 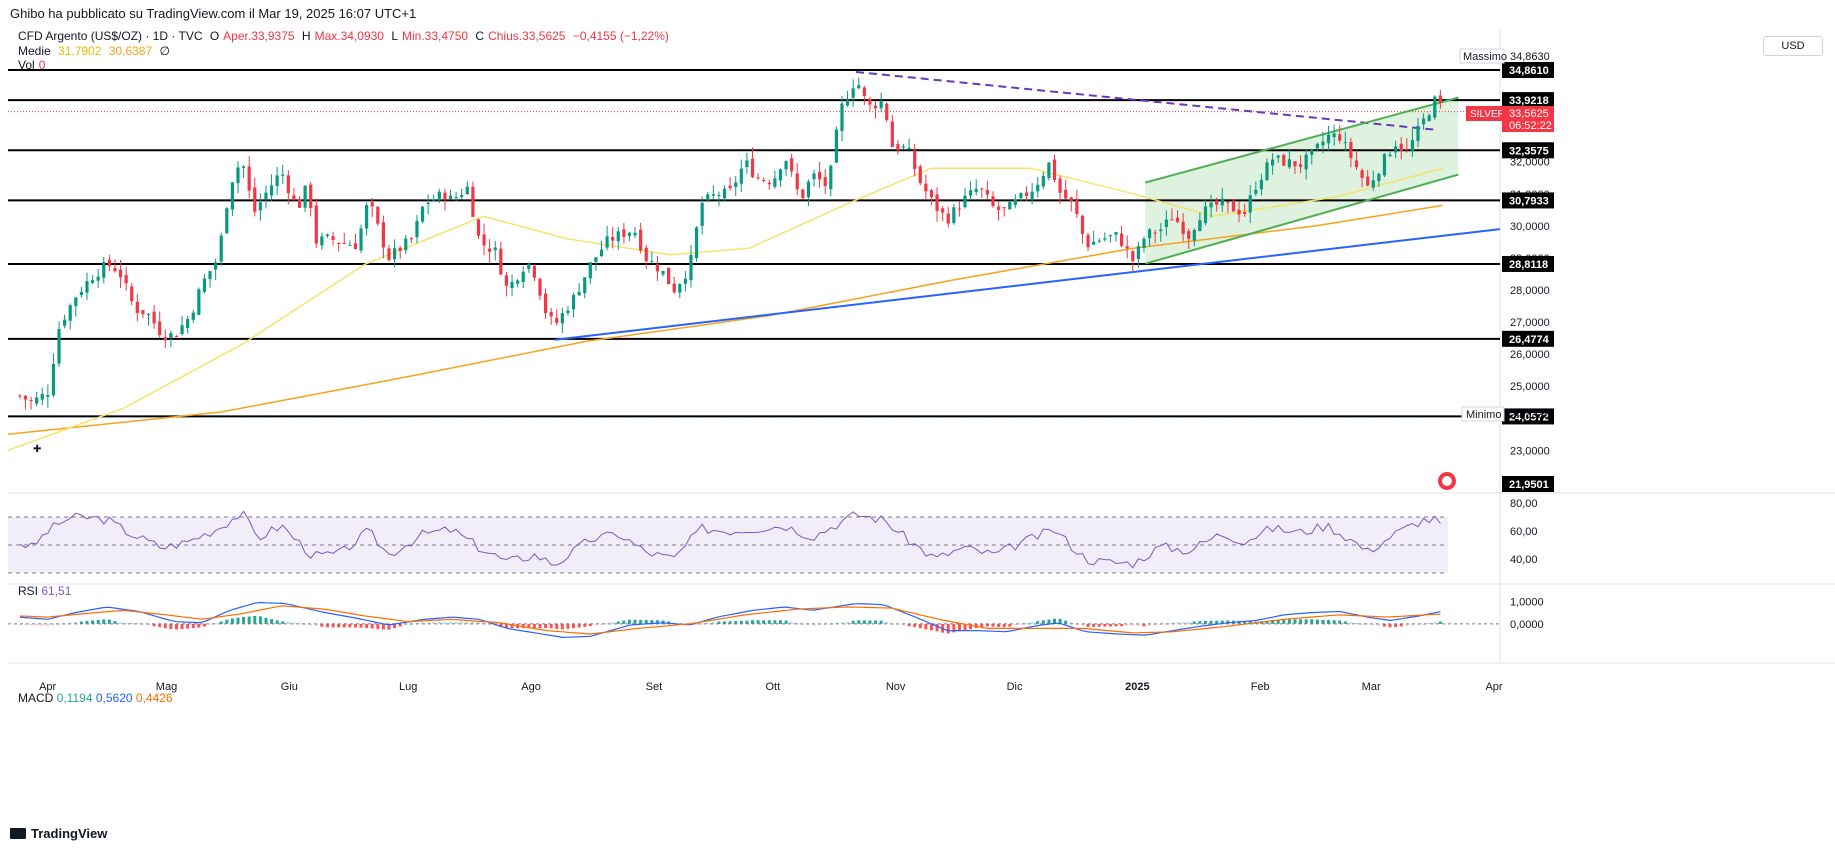 What do you see at coordinates (69, 833) in the screenshot?
I see `brand-name: TradingView` at bounding box center [69, 833].